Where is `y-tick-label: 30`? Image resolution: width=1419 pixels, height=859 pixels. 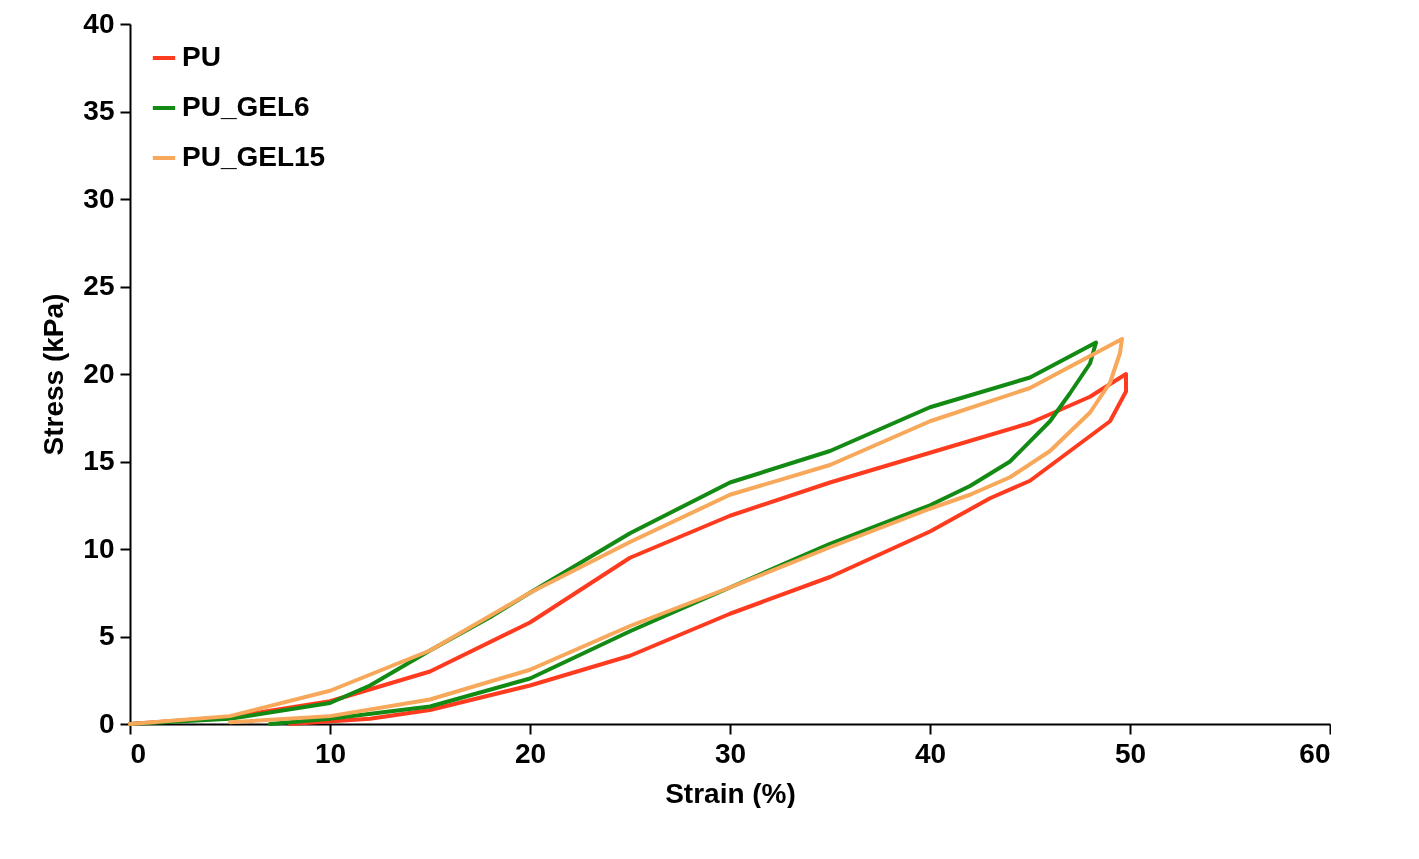
y-tick-label: 30 is located at coordinates (99, 198).